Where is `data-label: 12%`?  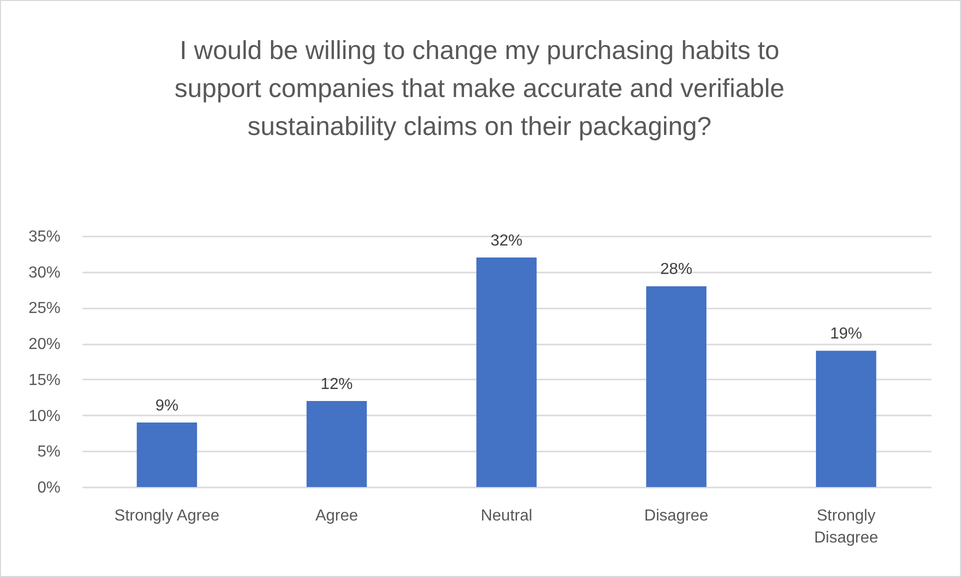
data-label: 12% is located at coordinates (336, 384).